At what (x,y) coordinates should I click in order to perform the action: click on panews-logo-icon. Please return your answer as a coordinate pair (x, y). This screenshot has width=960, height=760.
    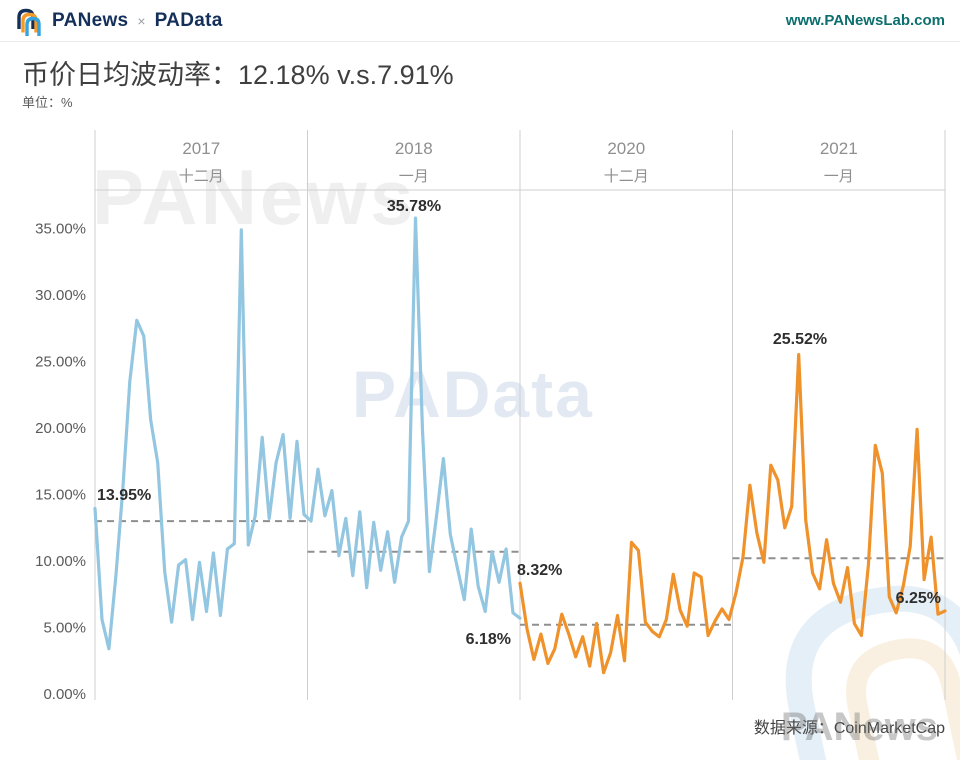
    Looking at the image, I should click on (29, 22).